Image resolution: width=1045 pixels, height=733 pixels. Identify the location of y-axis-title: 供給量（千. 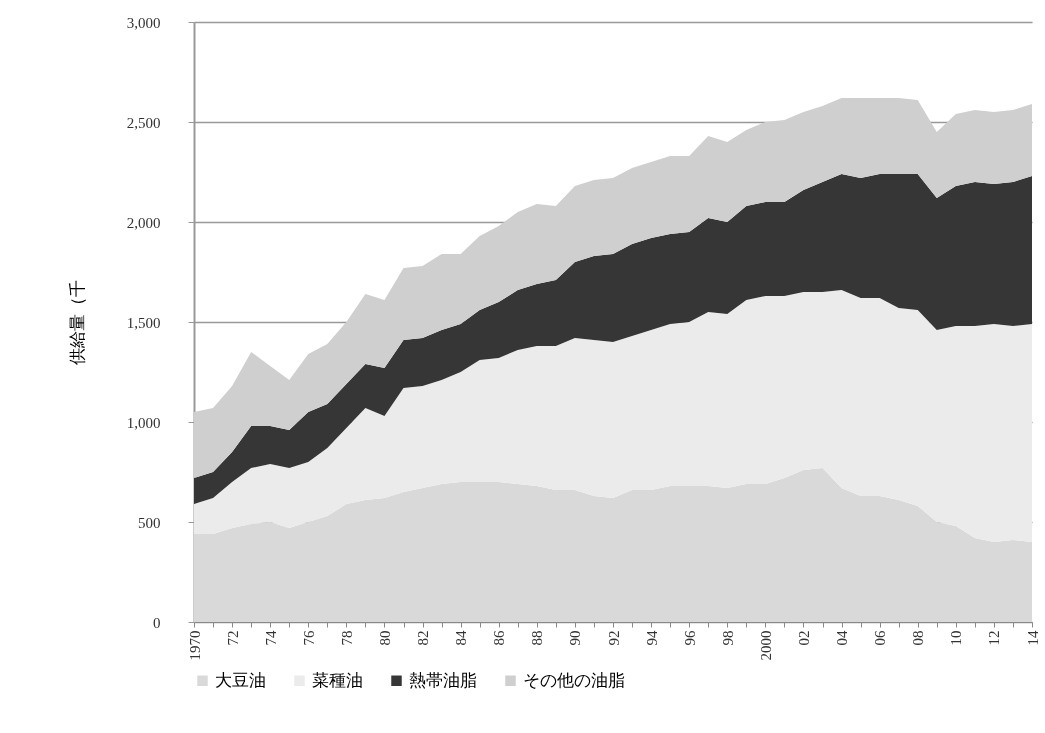
(76, 322).